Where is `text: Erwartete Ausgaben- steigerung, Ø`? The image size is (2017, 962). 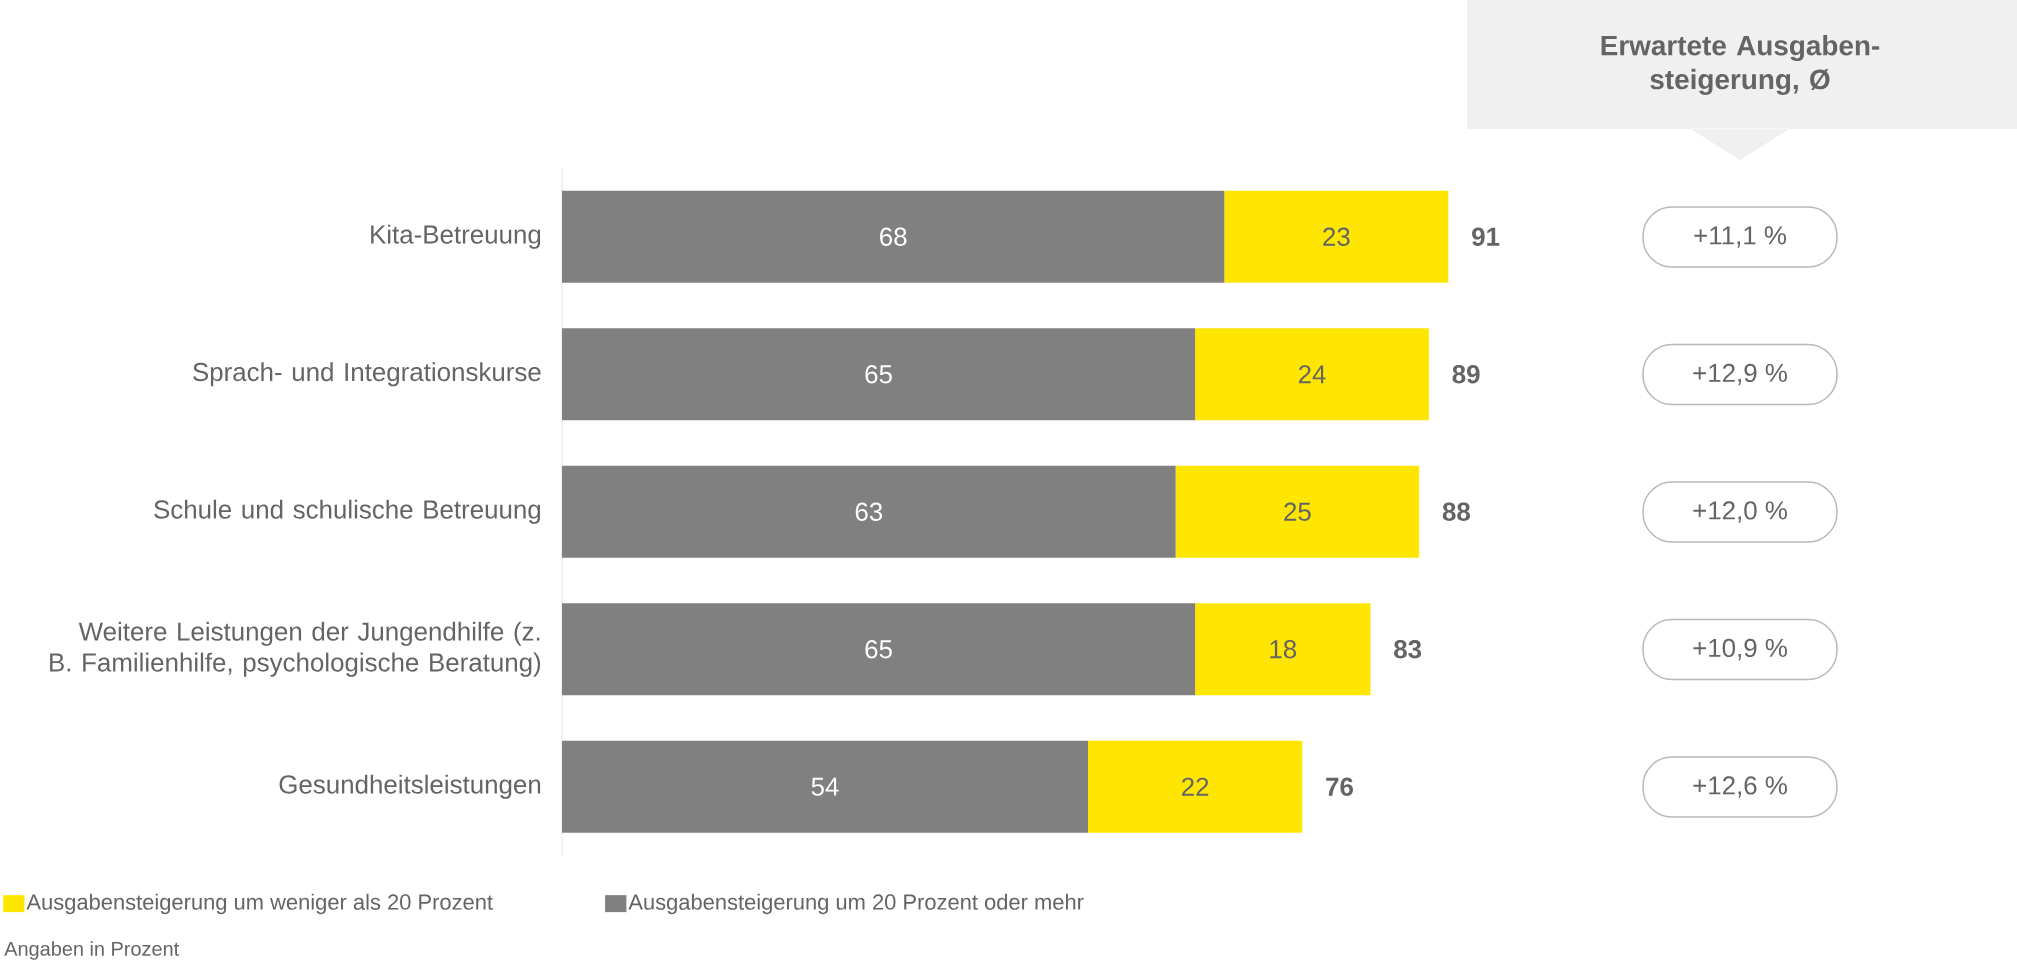 text: Erwartete Ausgaben- steigerung, Ø is located at coordinates (1740, 65).